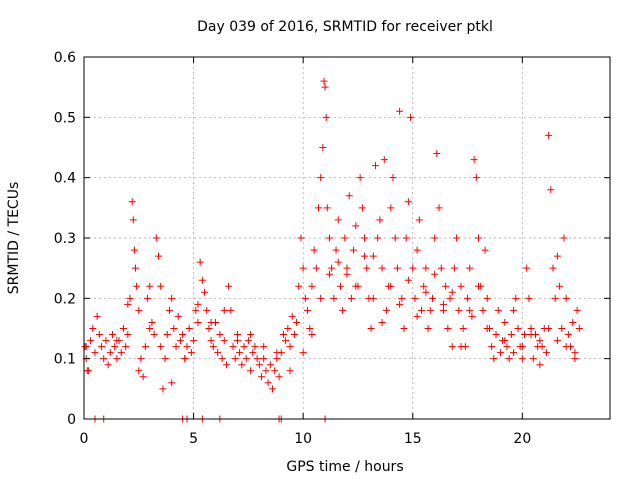  I want to click on y-tick-label: 0.4, so click(65, 179).